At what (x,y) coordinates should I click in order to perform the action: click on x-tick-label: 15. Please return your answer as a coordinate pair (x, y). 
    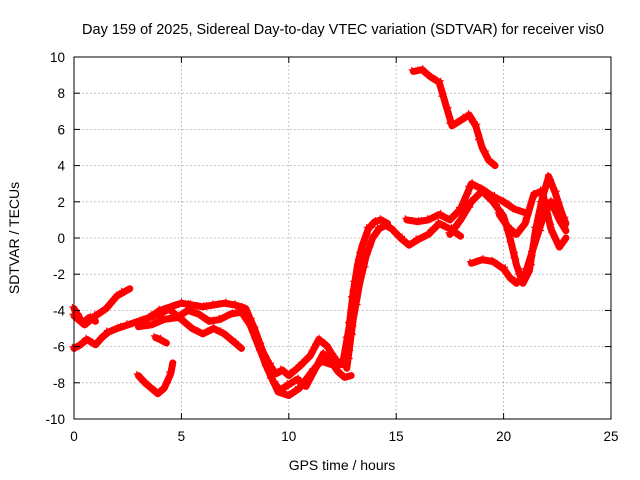
    Looking at the image, I should click on (396, 436).